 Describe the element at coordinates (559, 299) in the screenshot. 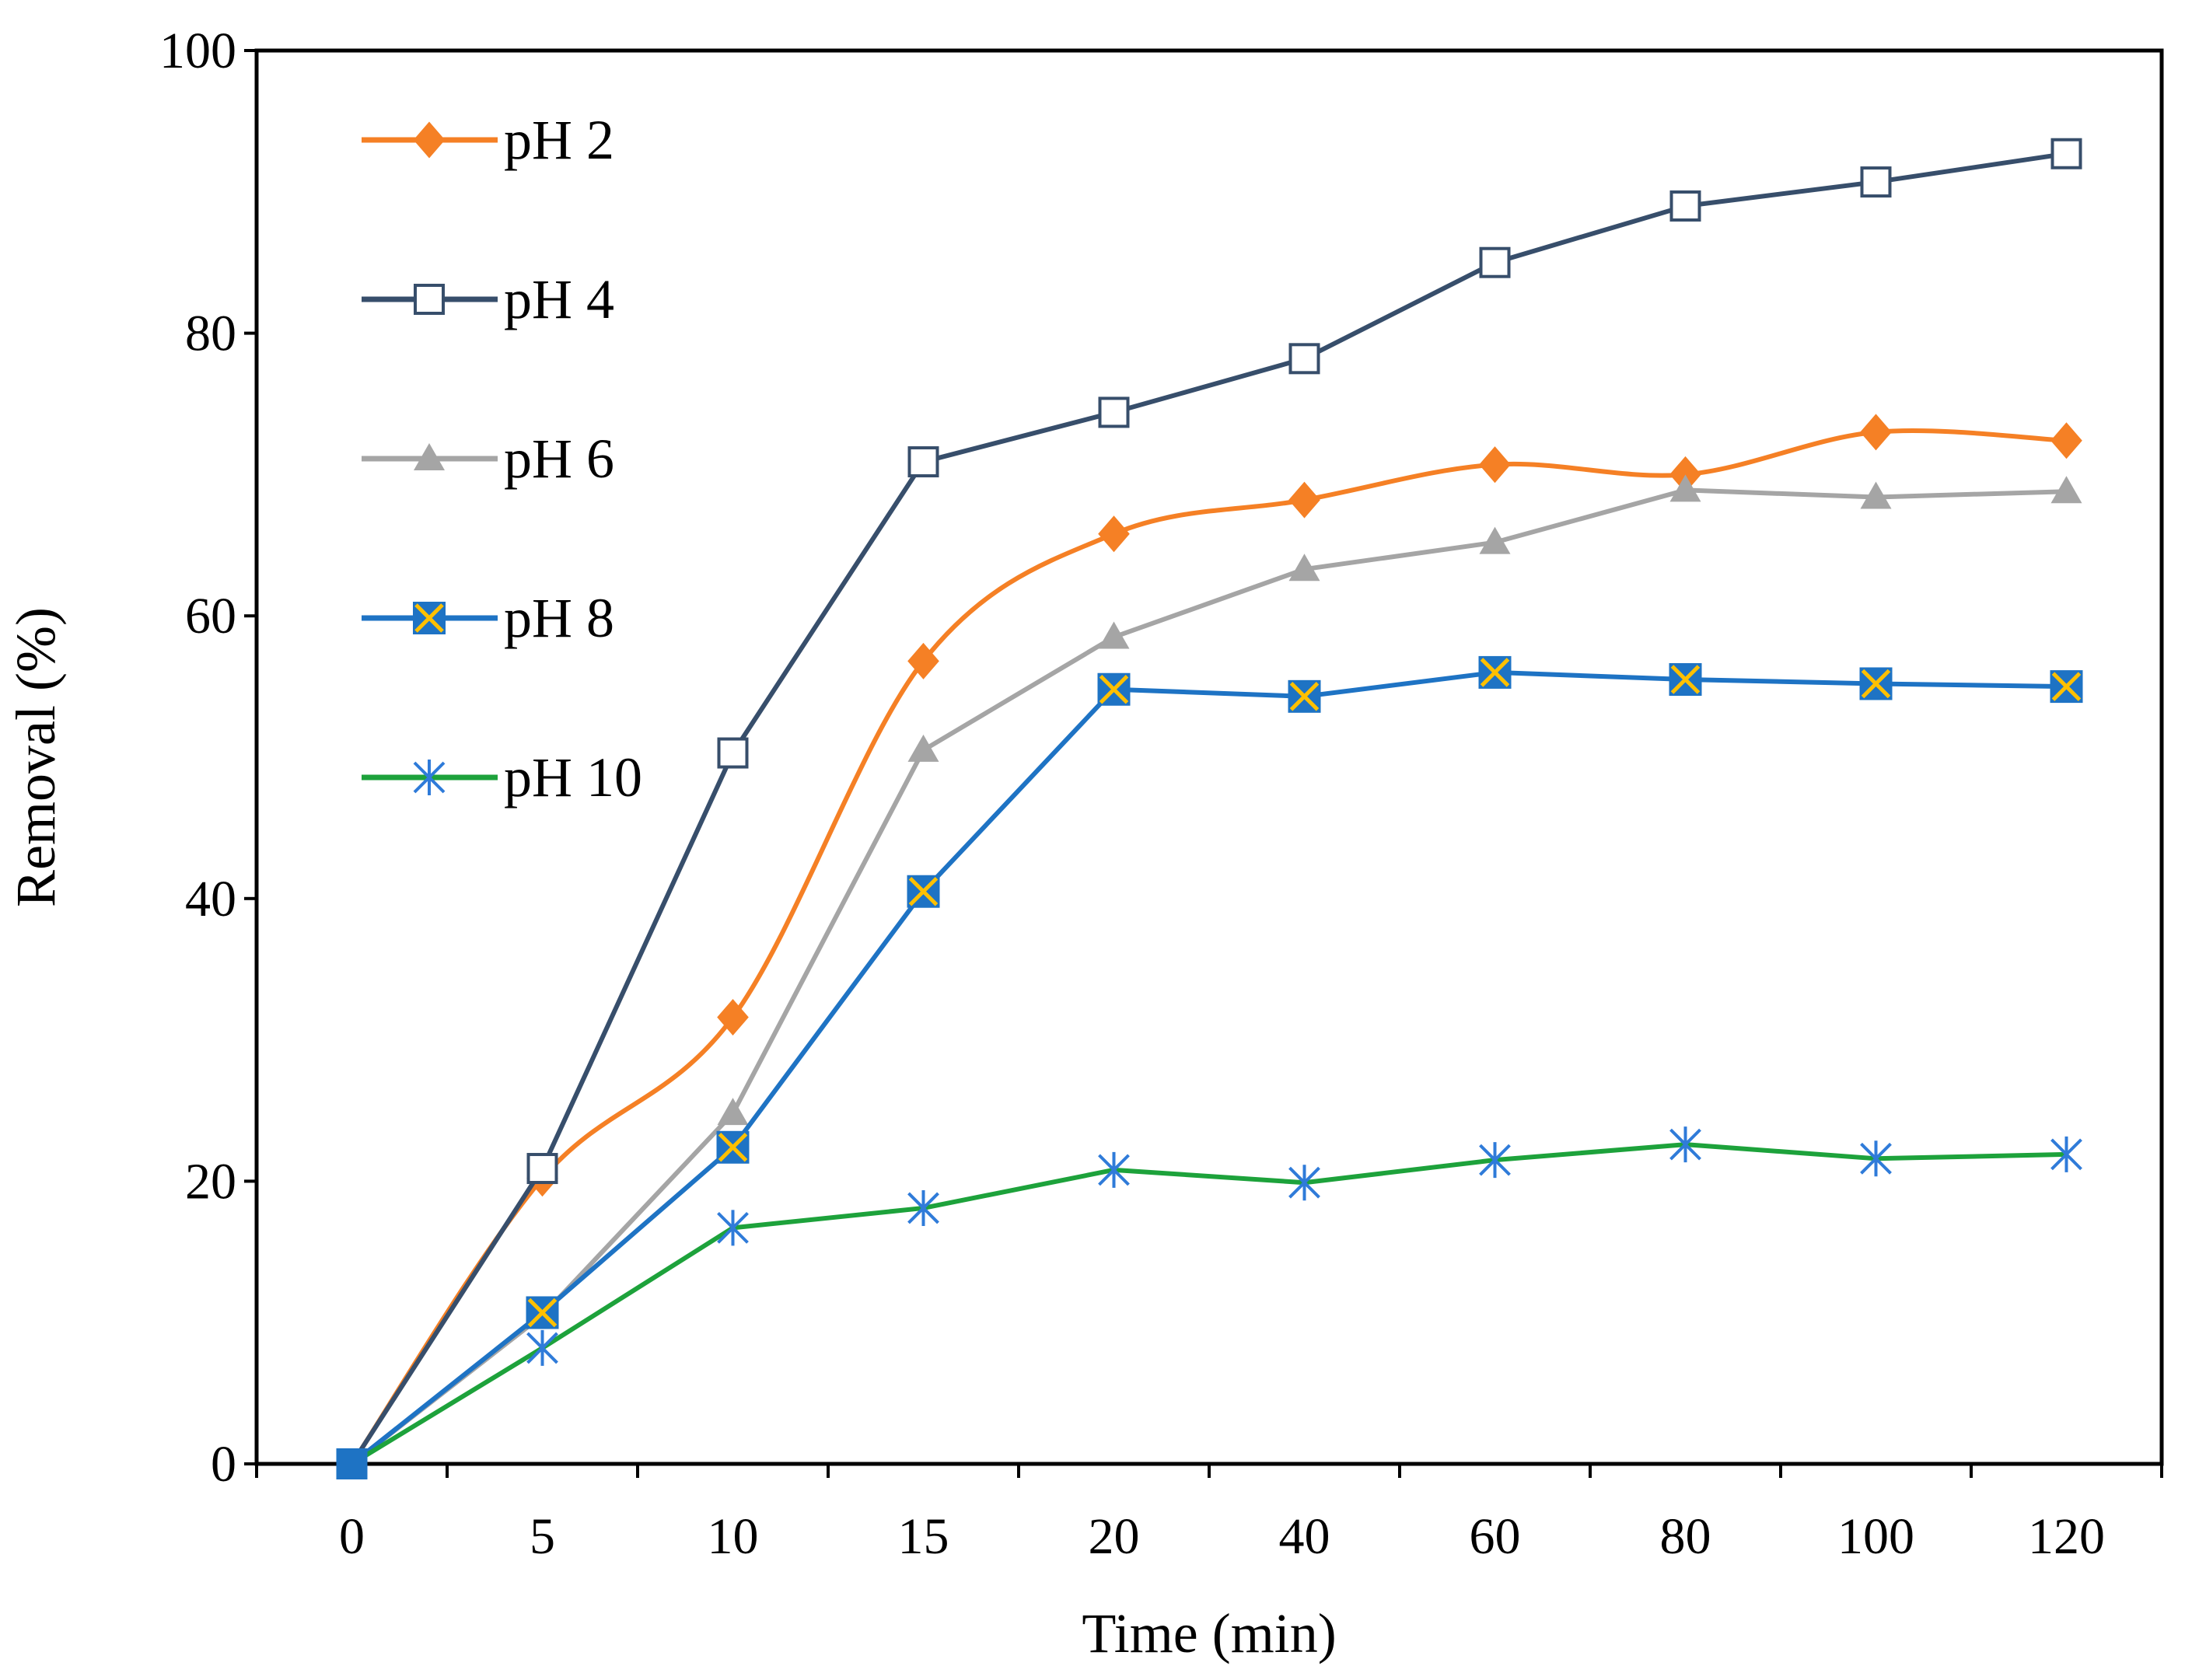

I see `legend-label: pH 4` at that location.